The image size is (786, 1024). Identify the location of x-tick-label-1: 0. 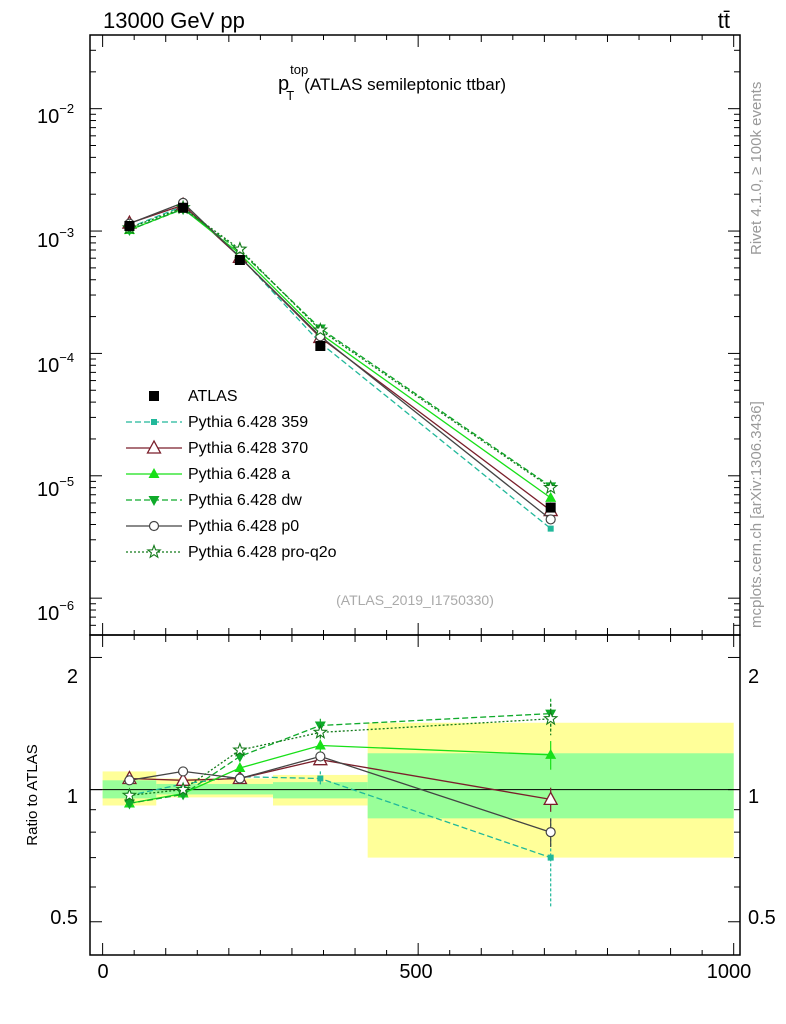
(102, 972).